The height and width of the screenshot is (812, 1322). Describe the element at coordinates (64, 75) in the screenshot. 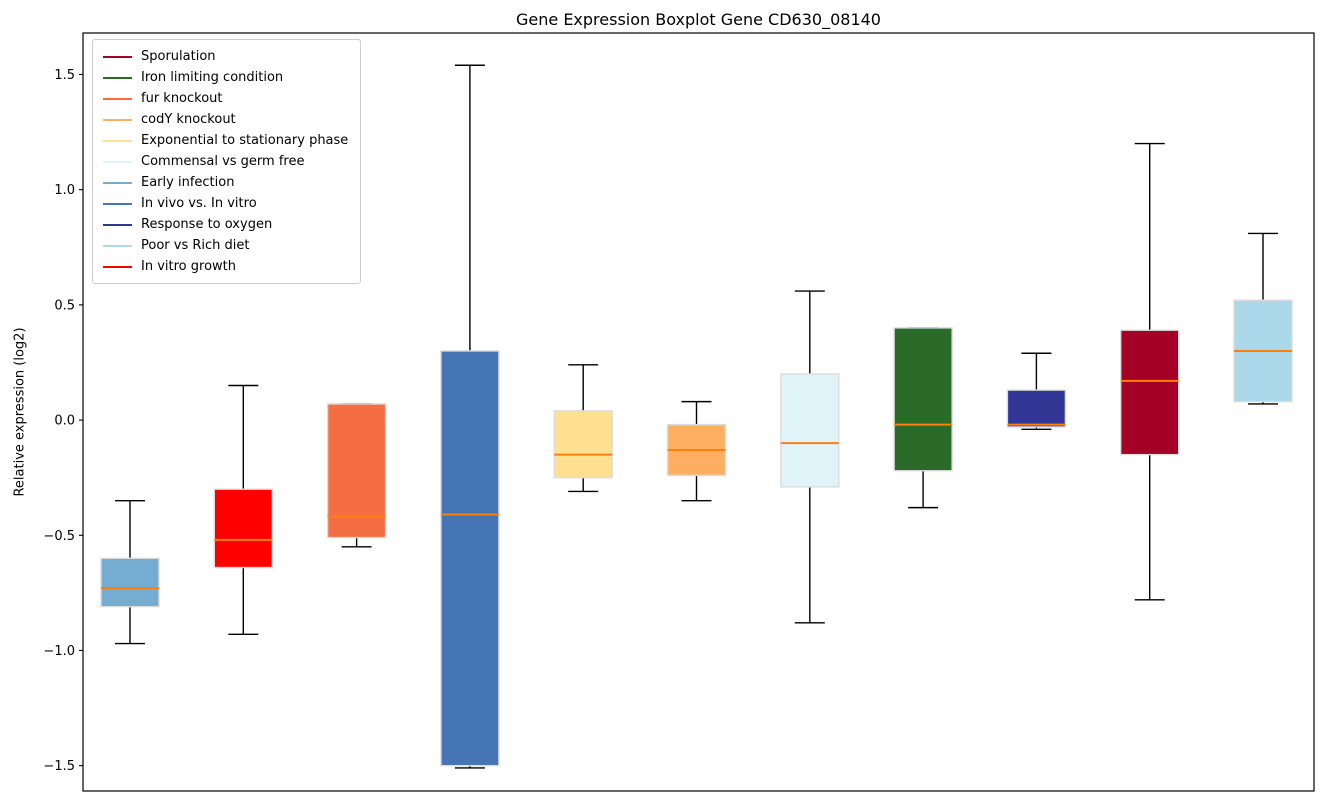

I see `y-tick-label: 1.5` at that location.